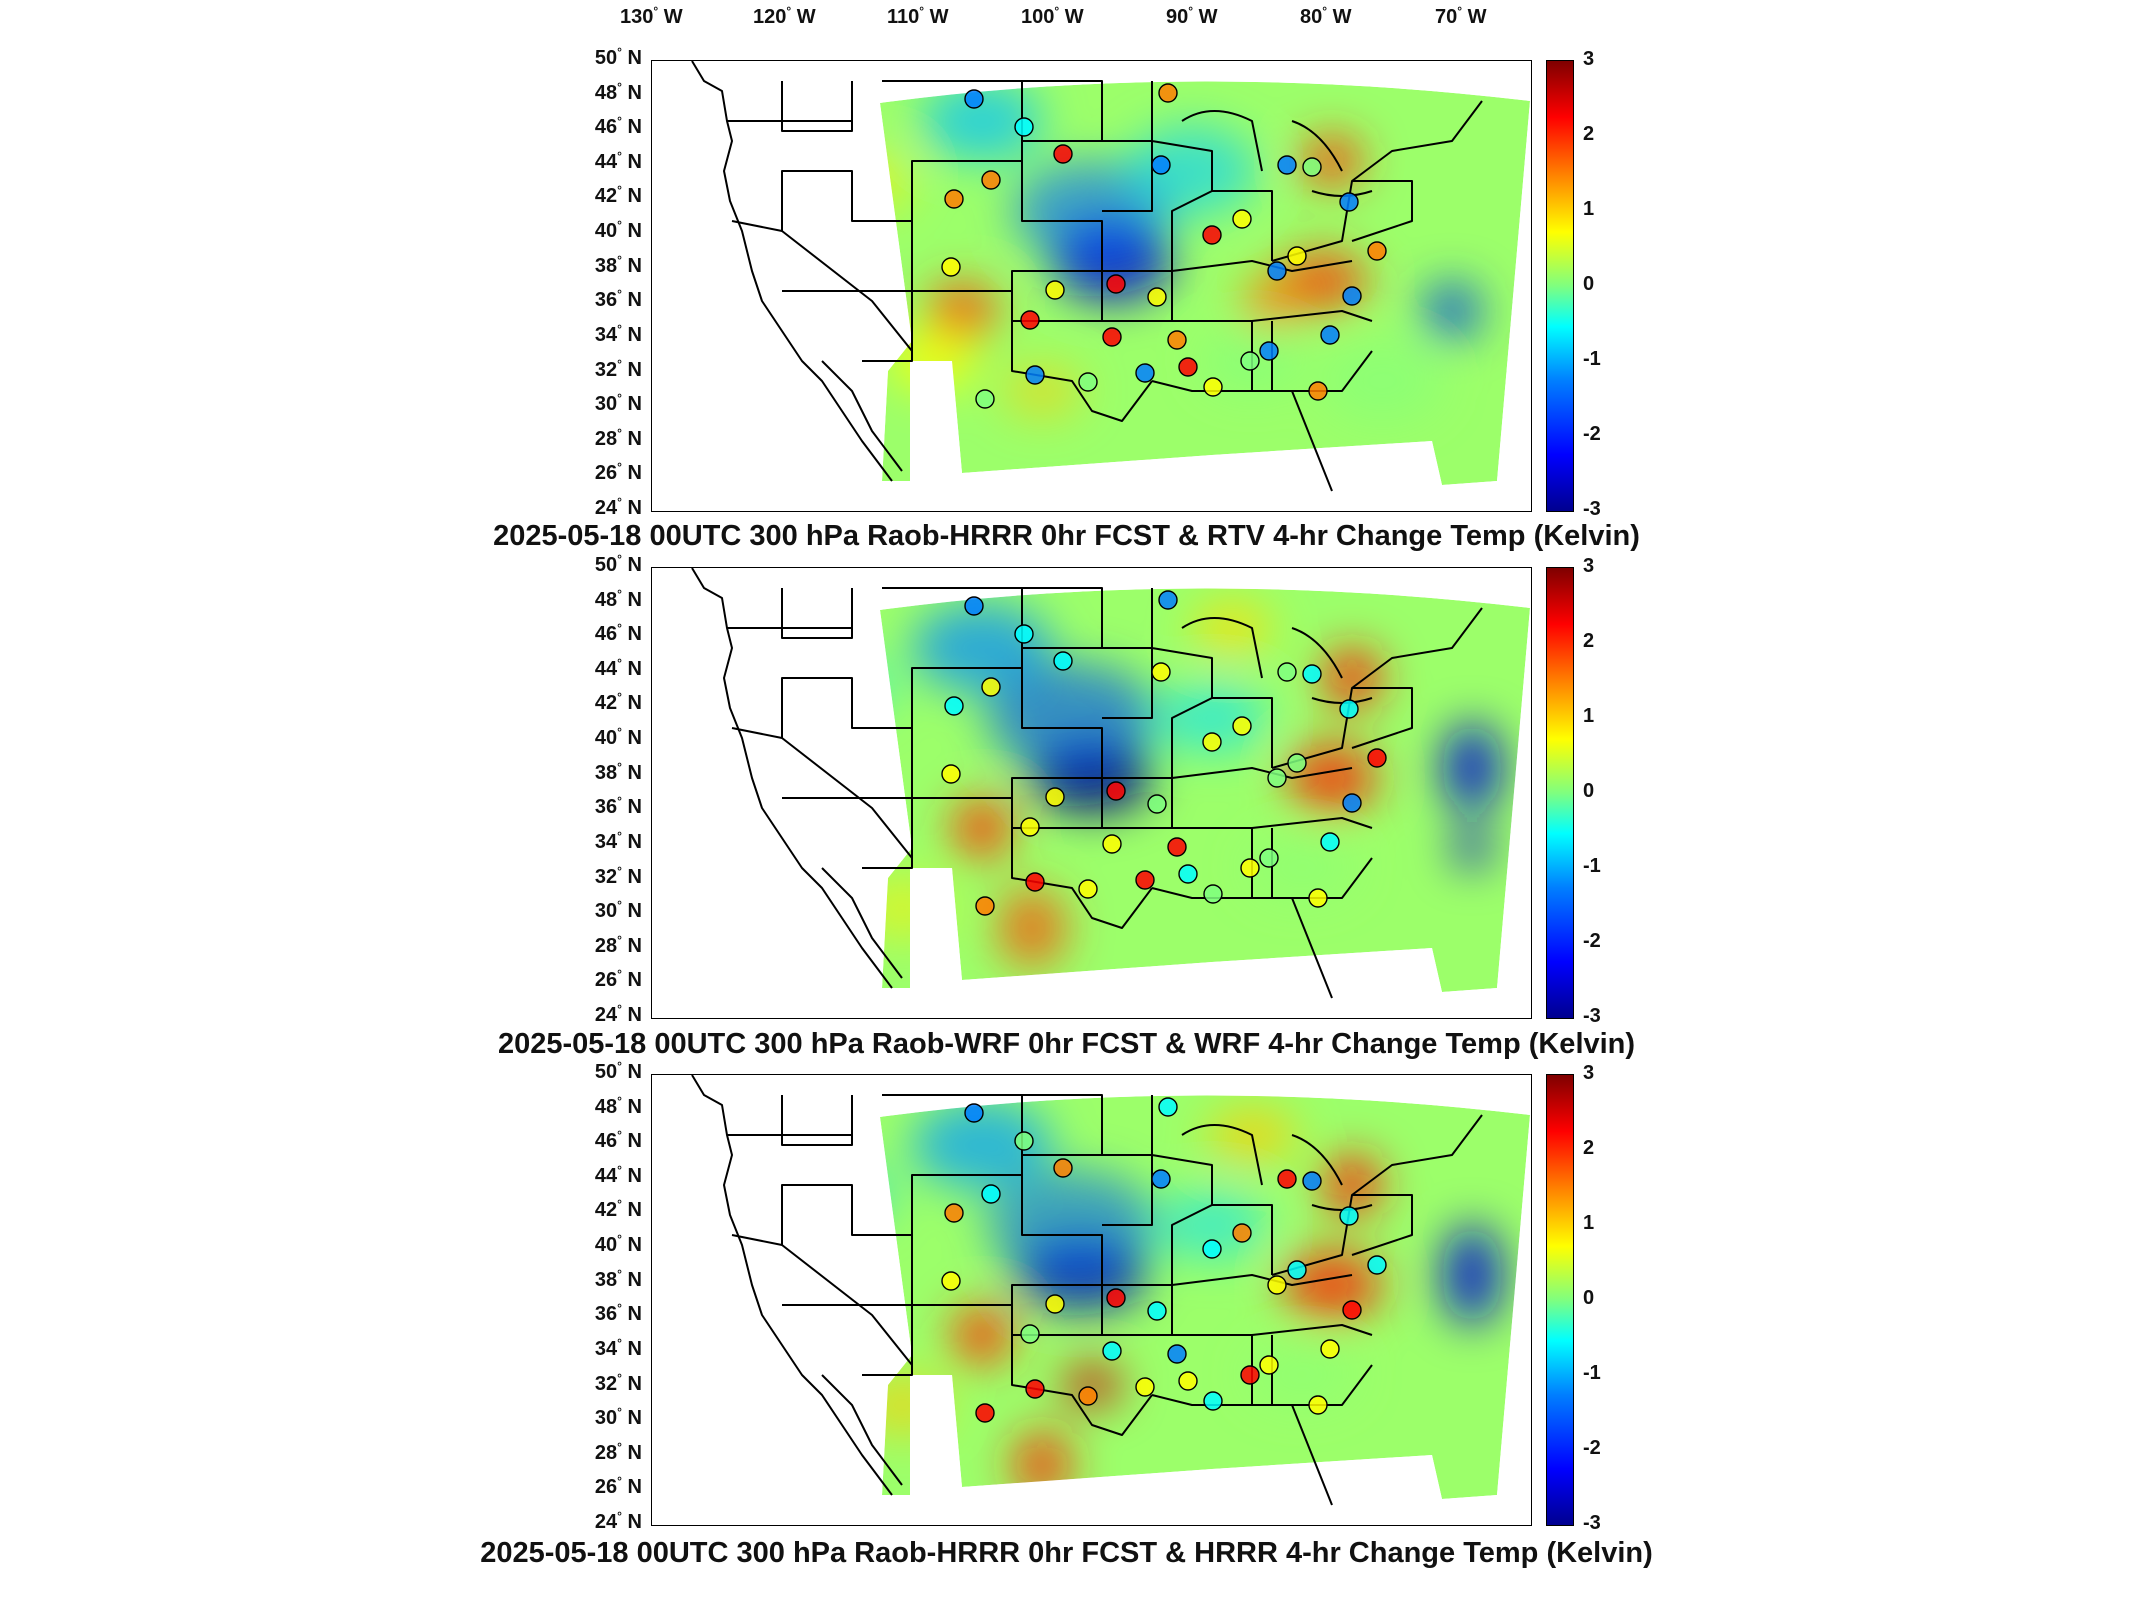 Image resolution: width=2133 pixels, height=1600 pixels. I want to click on colorbar-tick-label: -1, so click(1592, 866).